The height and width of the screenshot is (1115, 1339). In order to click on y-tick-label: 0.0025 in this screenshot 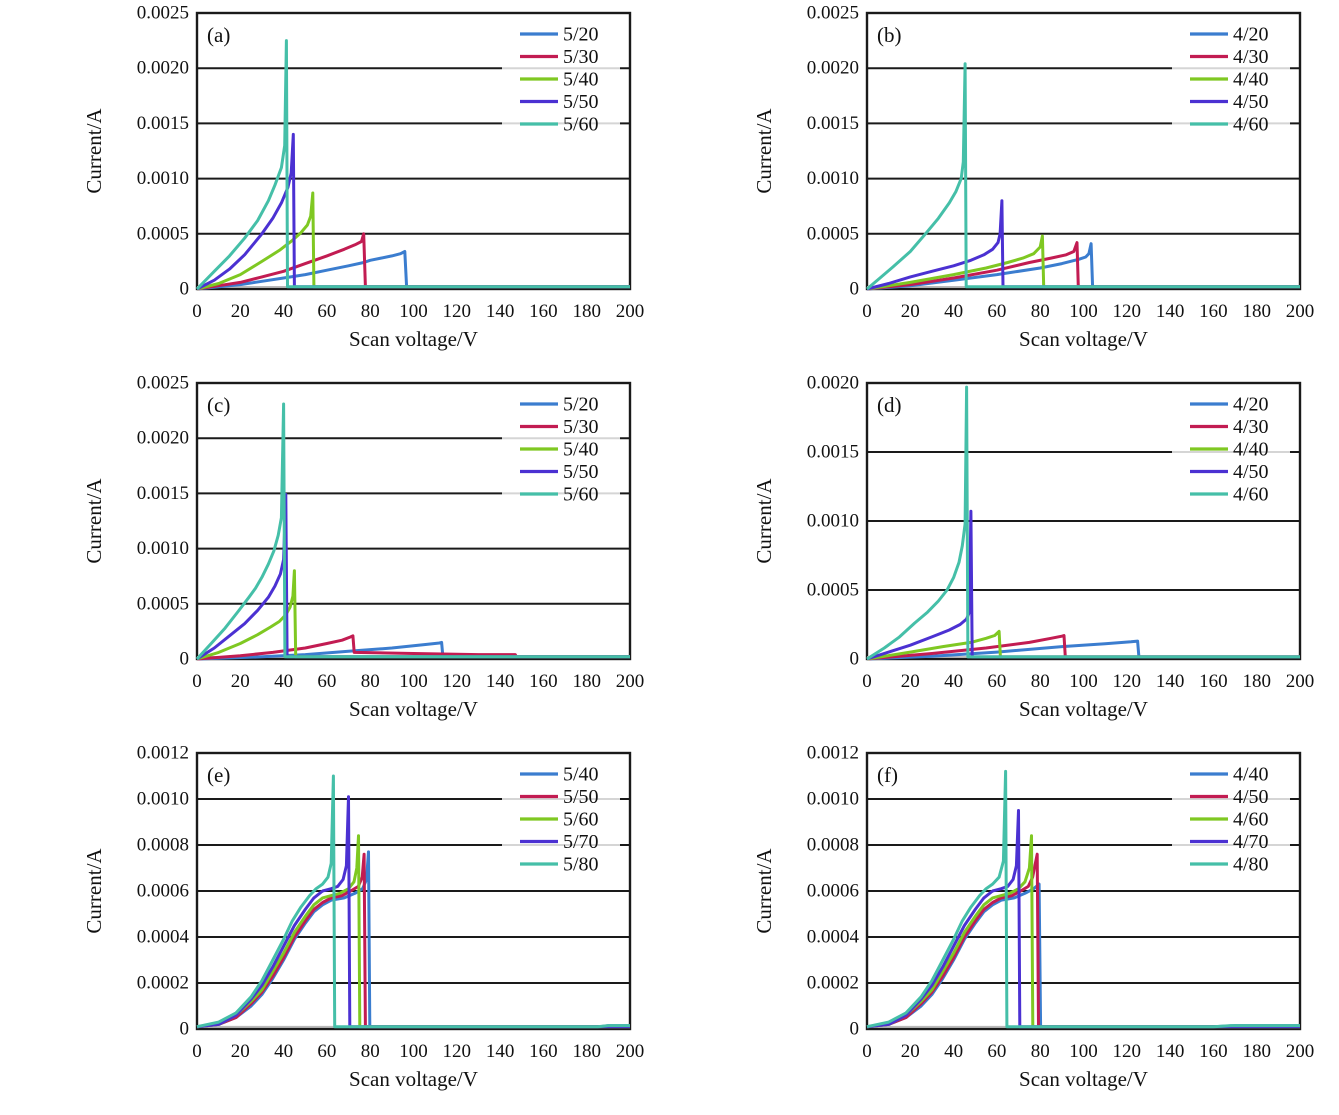, I will do `click(833, 13)`.